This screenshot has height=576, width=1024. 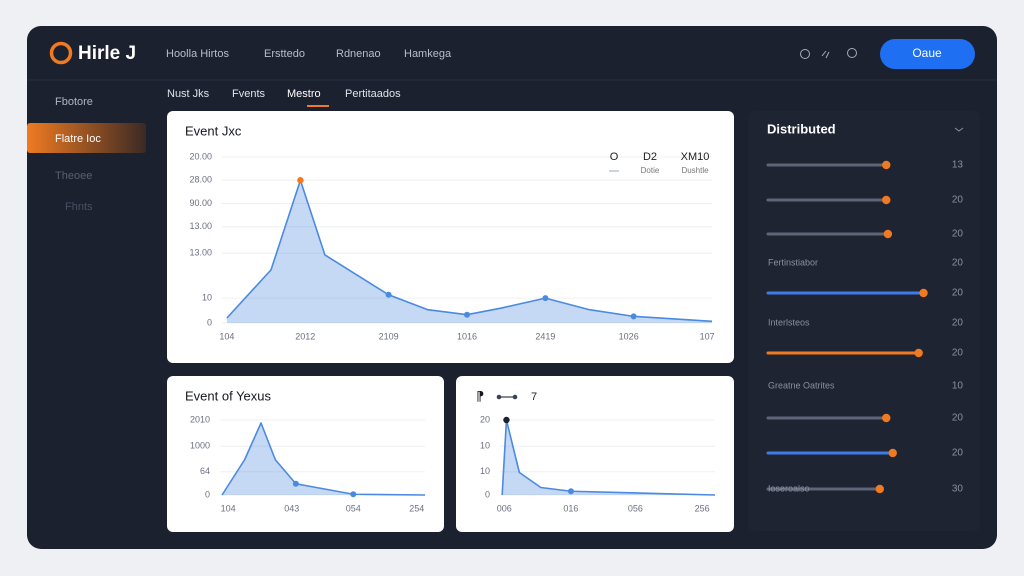 What do you see at coordinates (570, 508) in the screenshot?
I see `x-tick-label: 016` at bounding box center [570, 508].